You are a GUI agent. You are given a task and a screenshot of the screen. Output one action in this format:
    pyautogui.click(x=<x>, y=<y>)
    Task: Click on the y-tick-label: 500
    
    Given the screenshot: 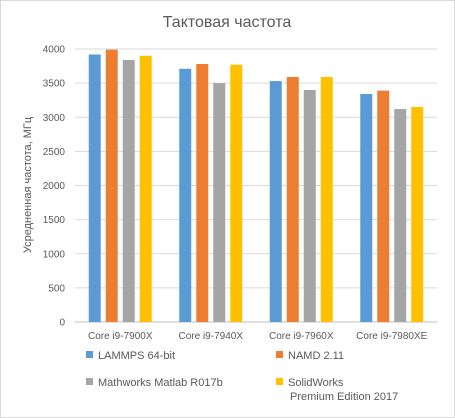 What is the action you would take?
    pyautogui.click(x=56, y=288)
    